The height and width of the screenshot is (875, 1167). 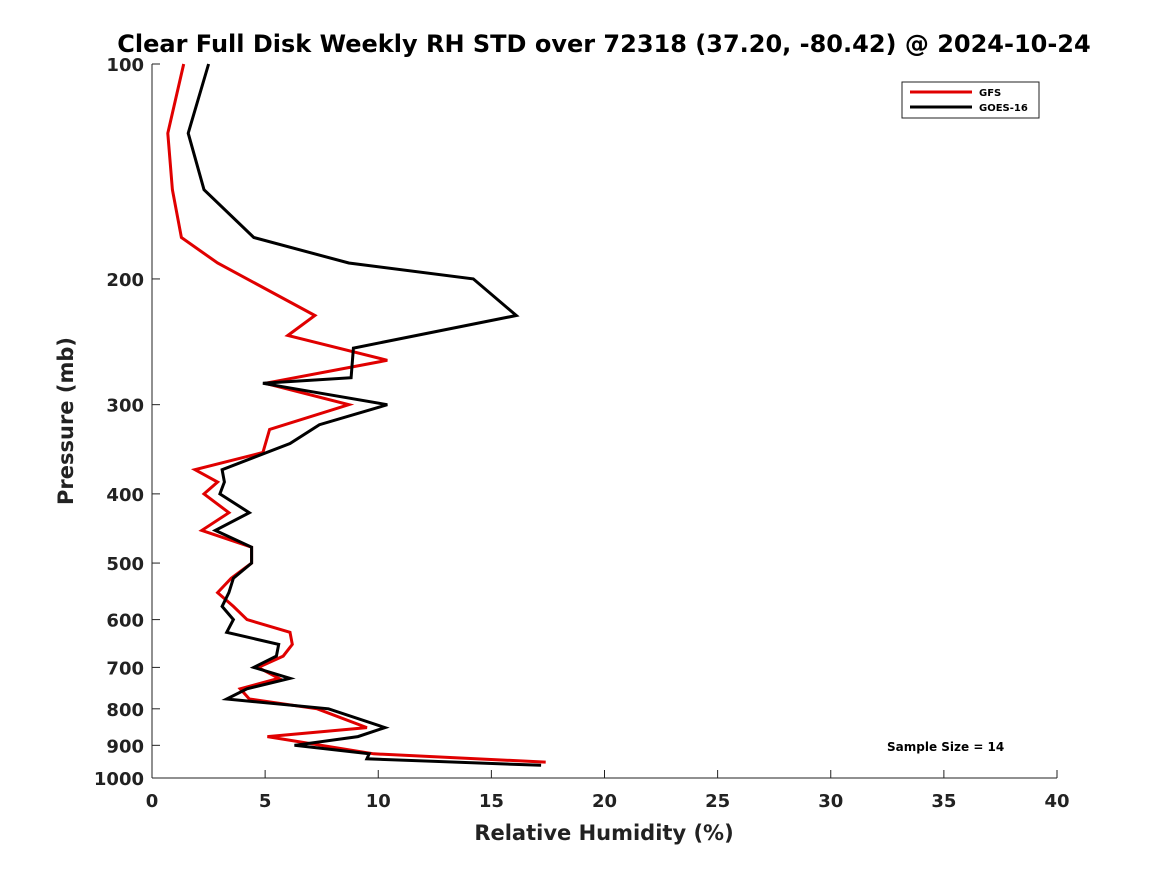 I want to click on x-tick-label: 20, so click(x=604, y=801).